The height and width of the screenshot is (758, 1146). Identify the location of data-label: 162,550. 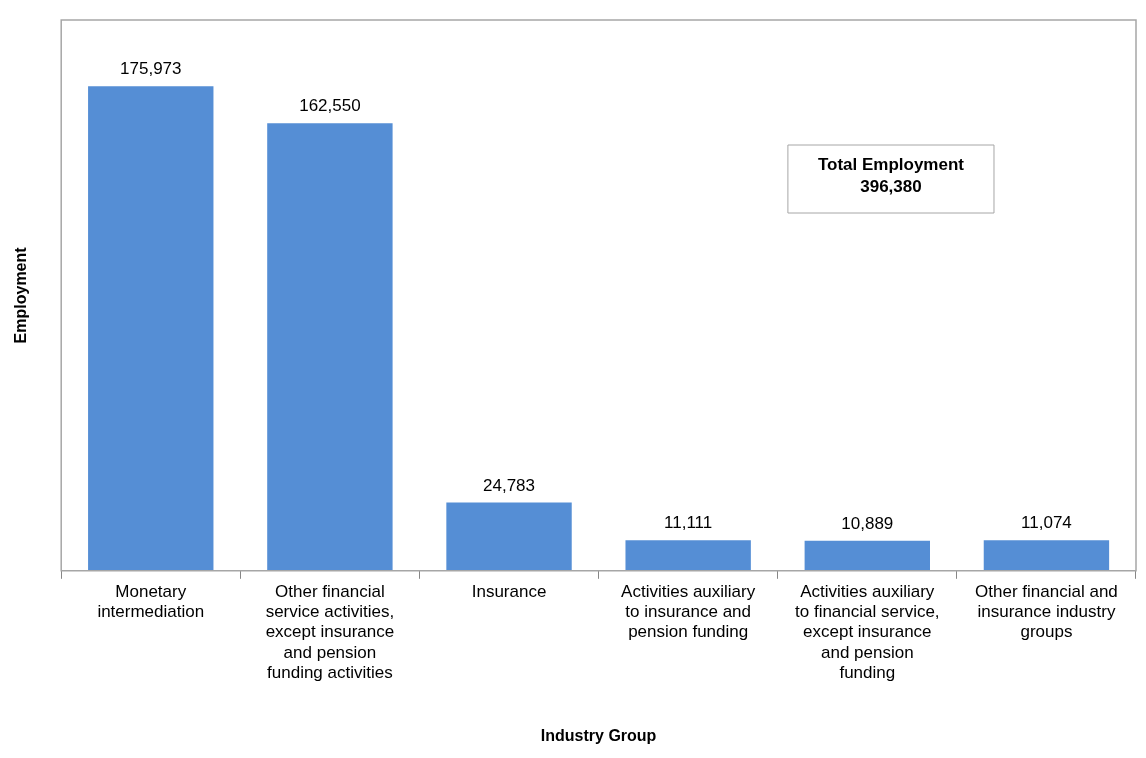
(330, 106).